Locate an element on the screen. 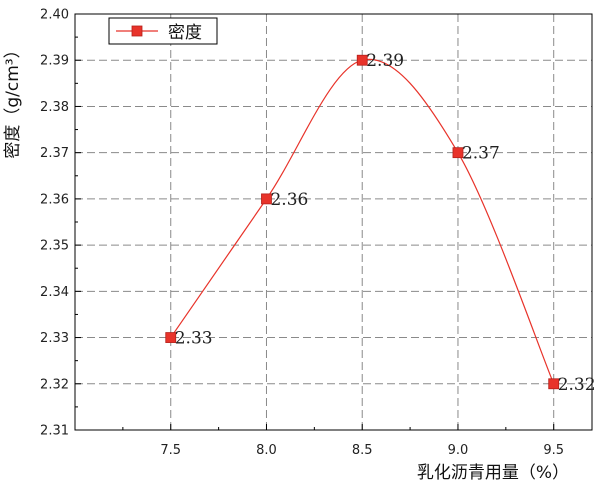  y-tick-label: 2.33 is located at coordinates (54, 338).